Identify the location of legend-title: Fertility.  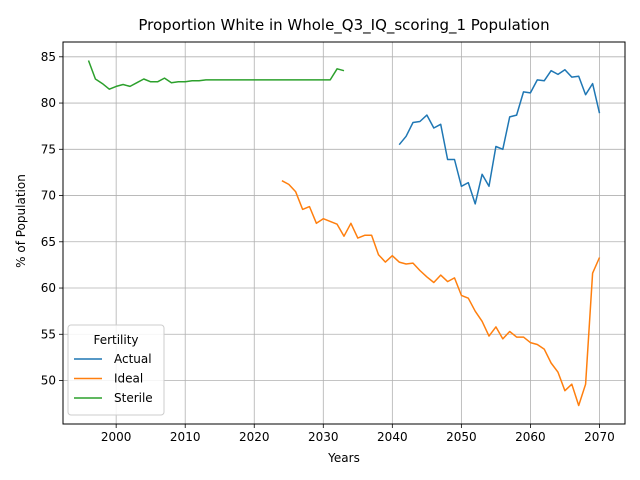
(115, 340).